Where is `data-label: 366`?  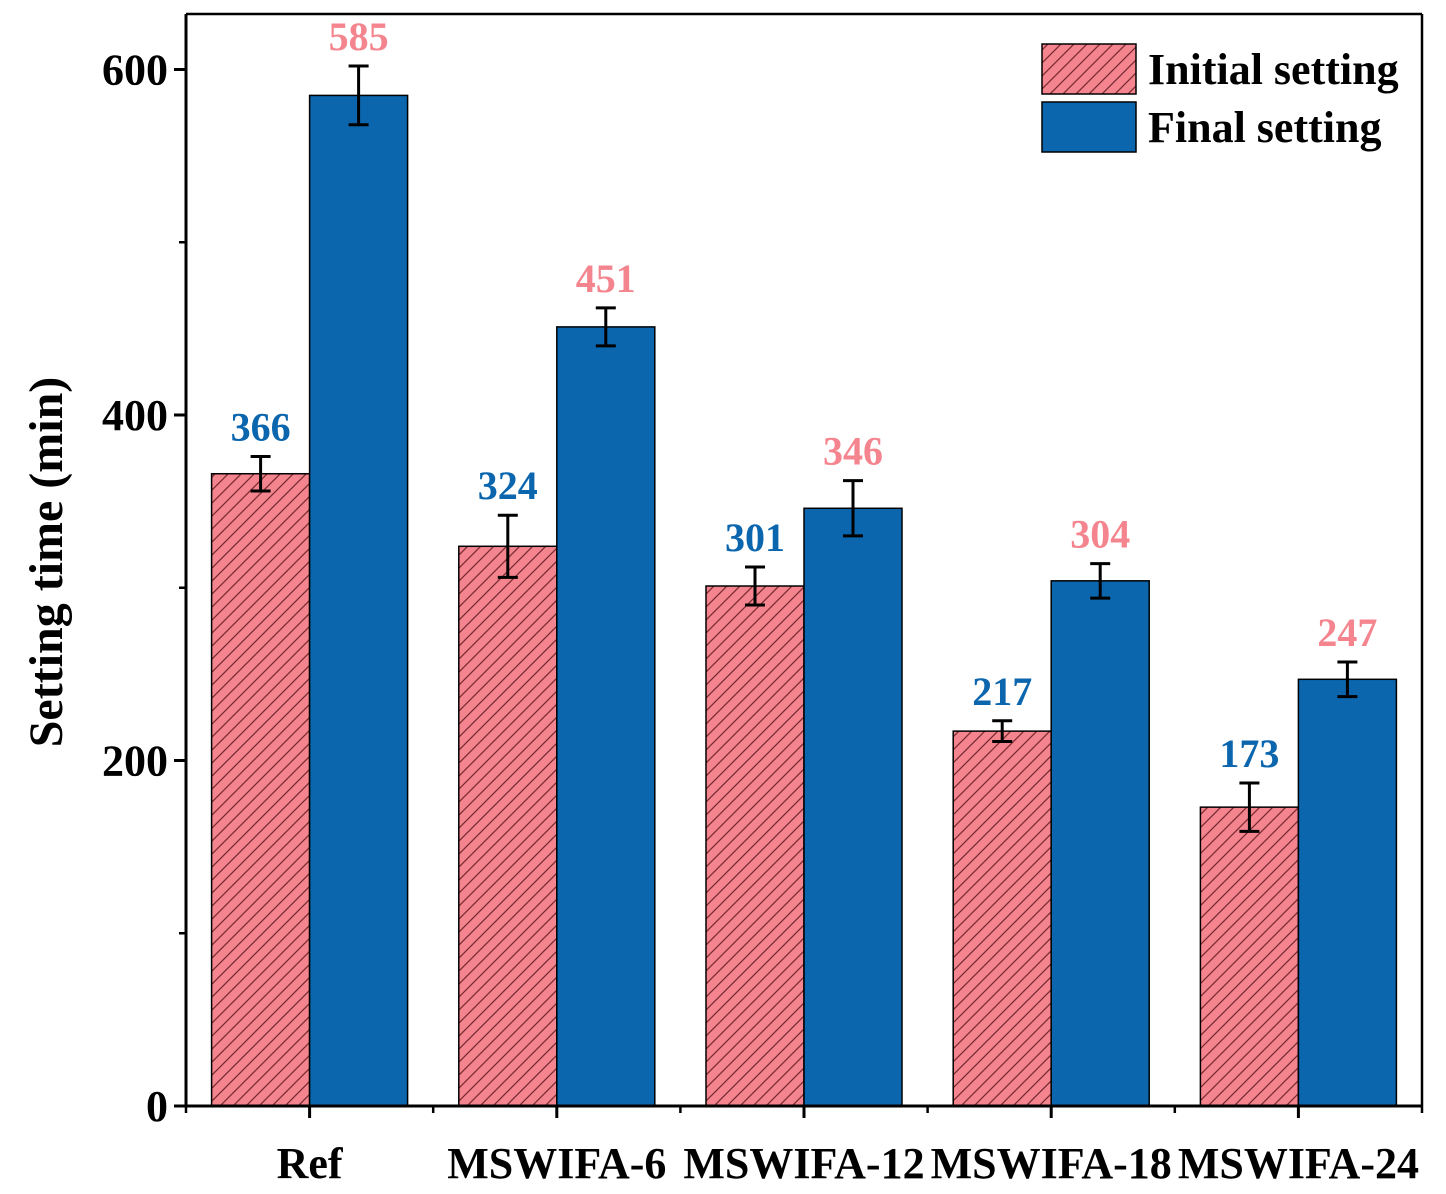 data-label: 366 is located at coordinates (261, 426).